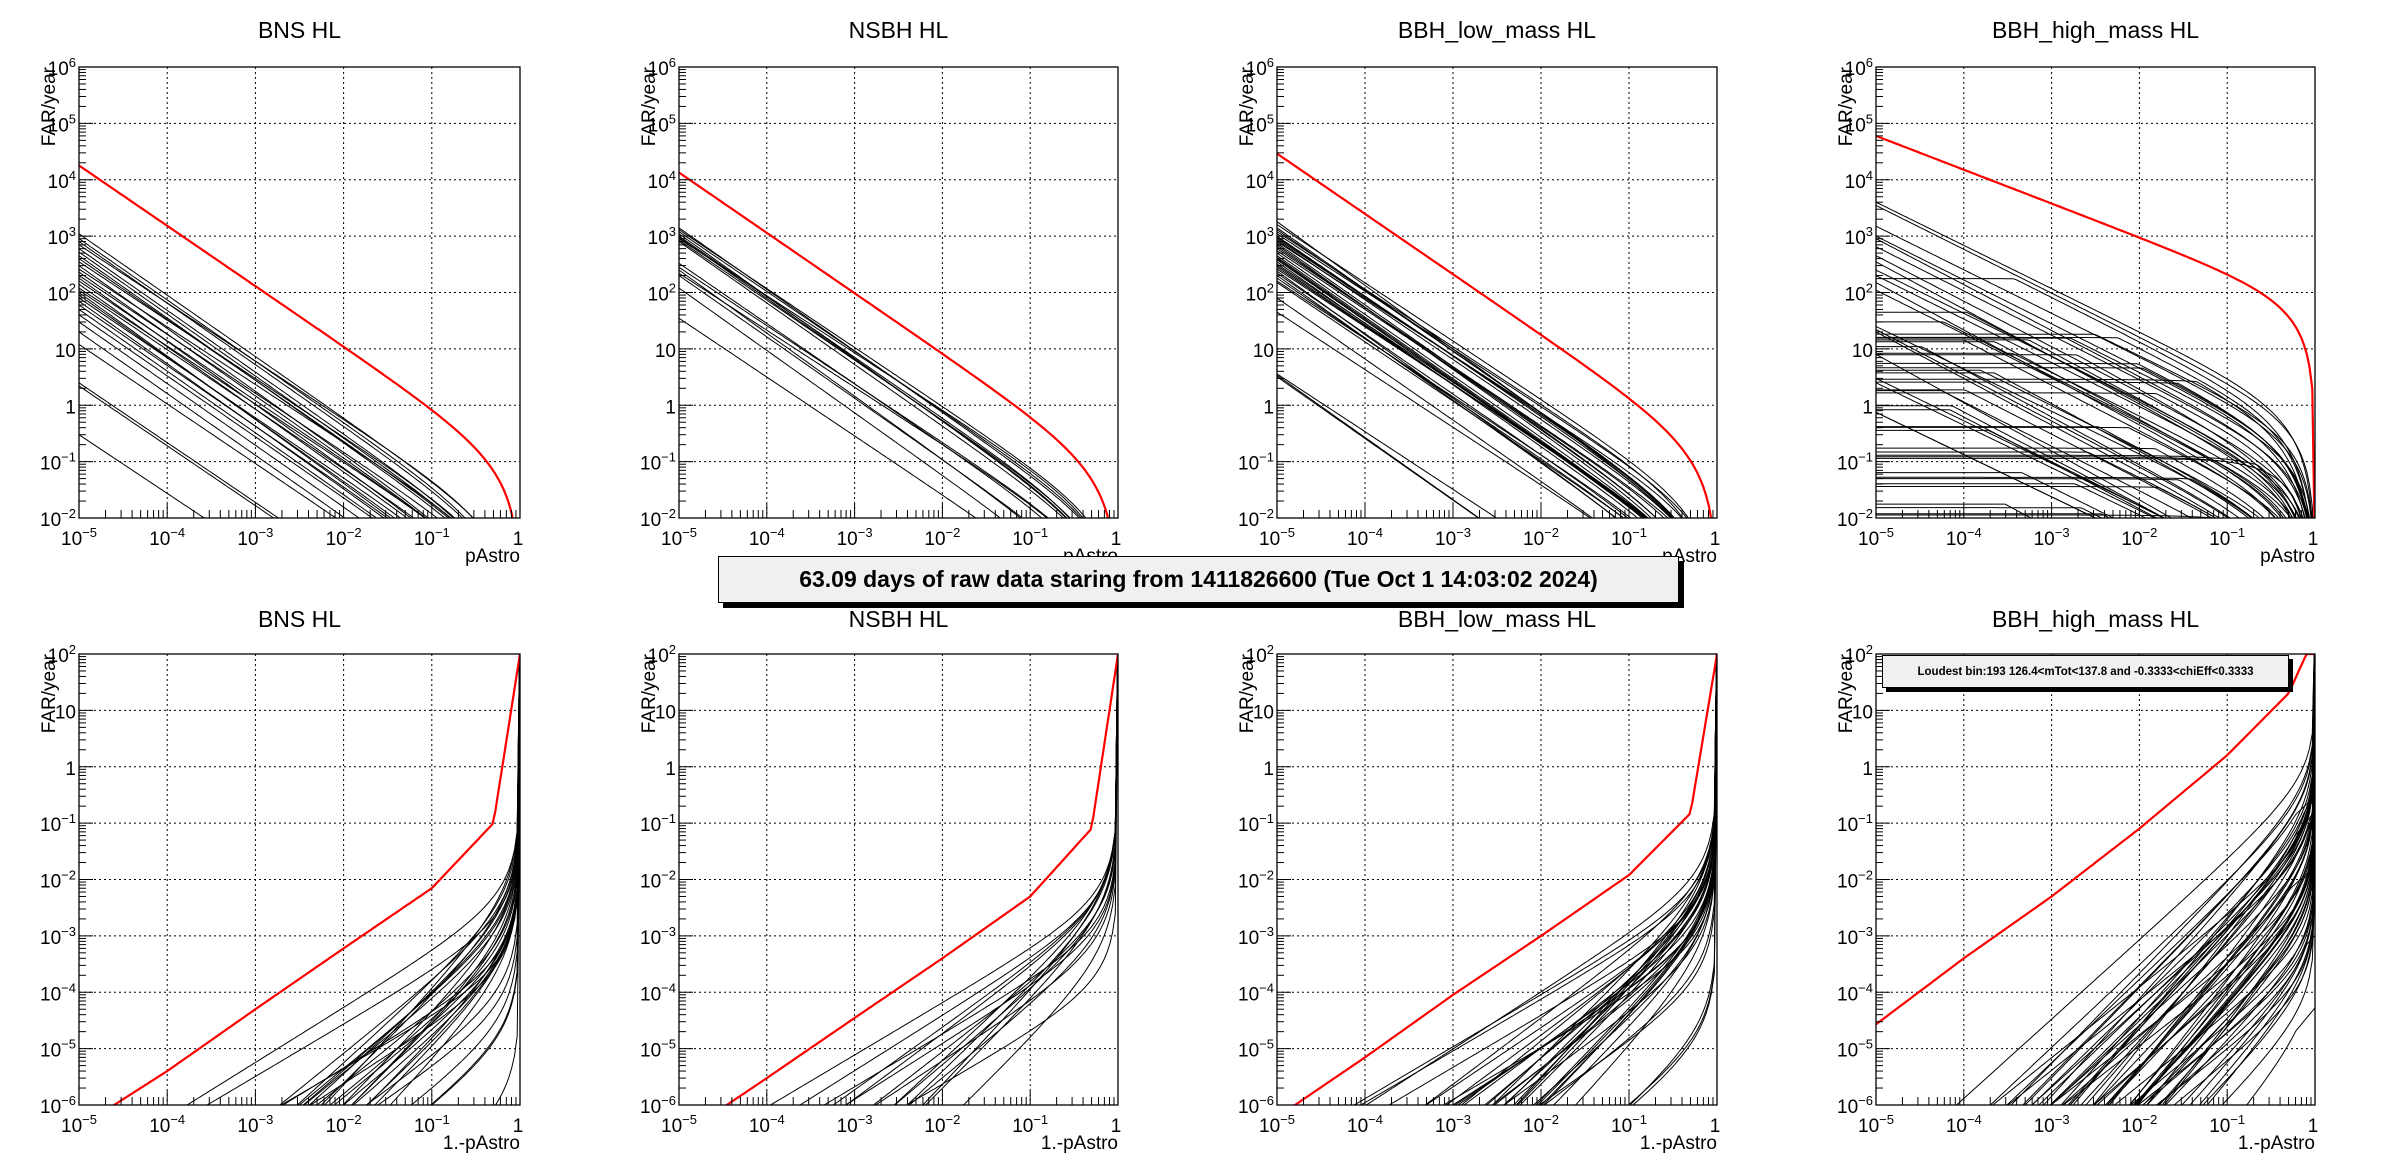 This screenshot has width=2396, height=1172. I want to click on x-axis-label: pAstro, so click(492, 556).